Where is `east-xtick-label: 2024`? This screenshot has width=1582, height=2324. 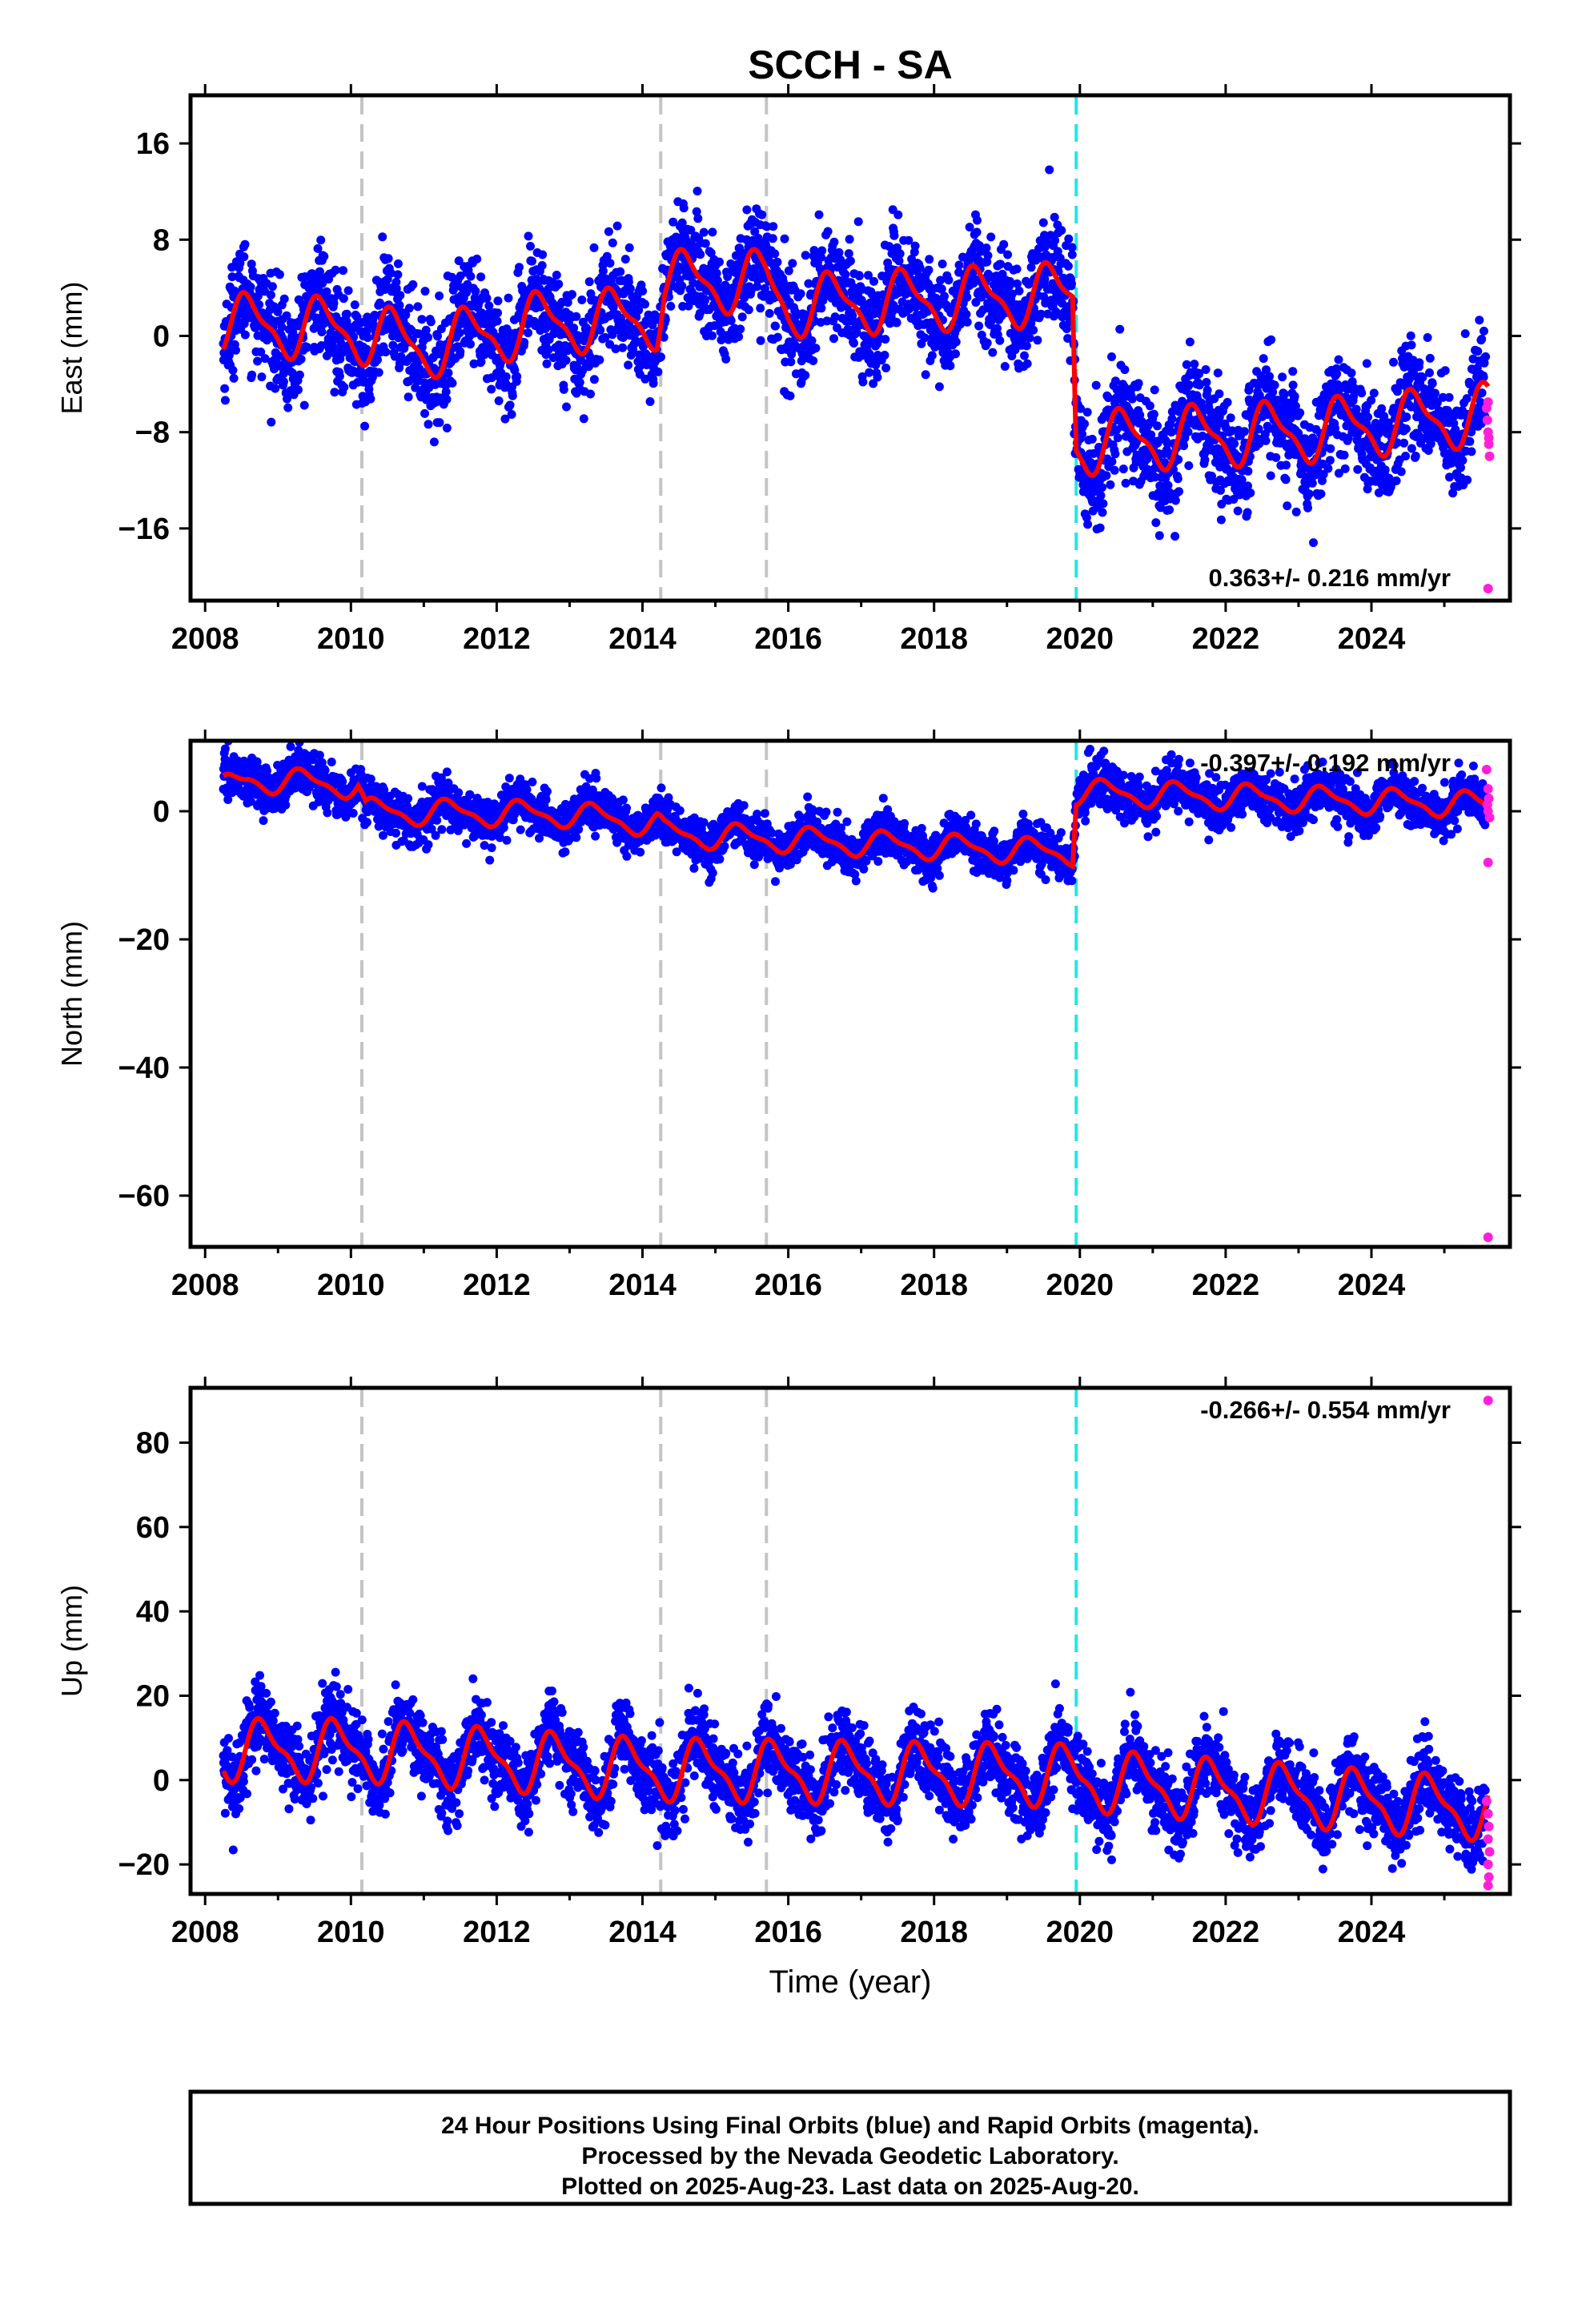 east-xtick-label: 2024 is located at coordinates (1372, 639).